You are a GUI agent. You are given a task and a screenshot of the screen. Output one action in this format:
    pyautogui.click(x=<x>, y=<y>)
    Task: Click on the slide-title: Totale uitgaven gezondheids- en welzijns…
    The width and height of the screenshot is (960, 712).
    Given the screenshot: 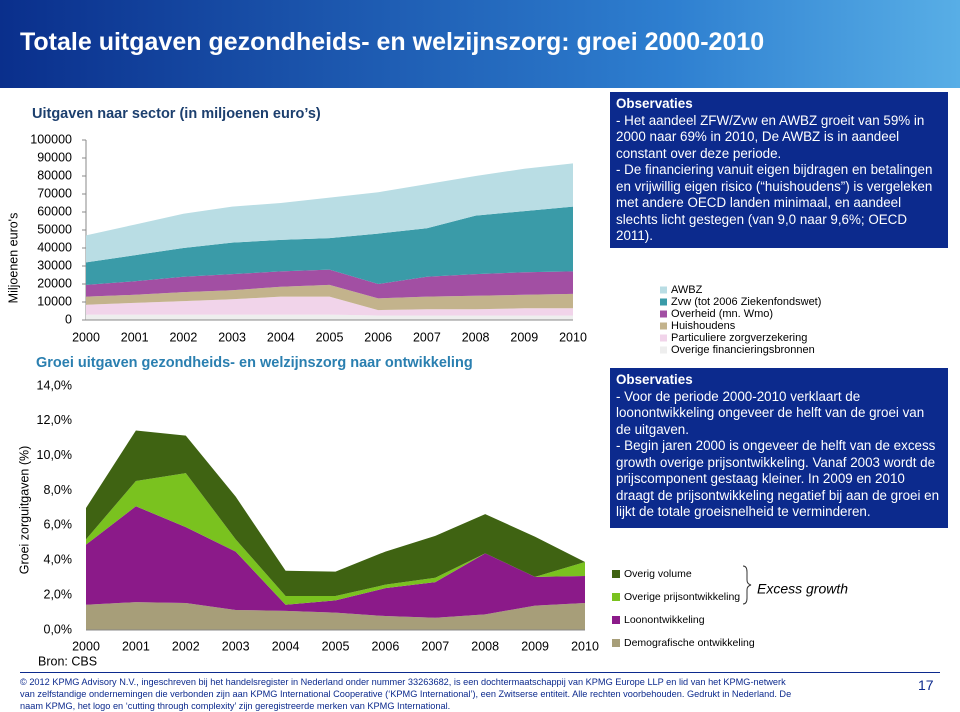 What is the action you would take?
    pyautogui.click(x=392, y=42)
    